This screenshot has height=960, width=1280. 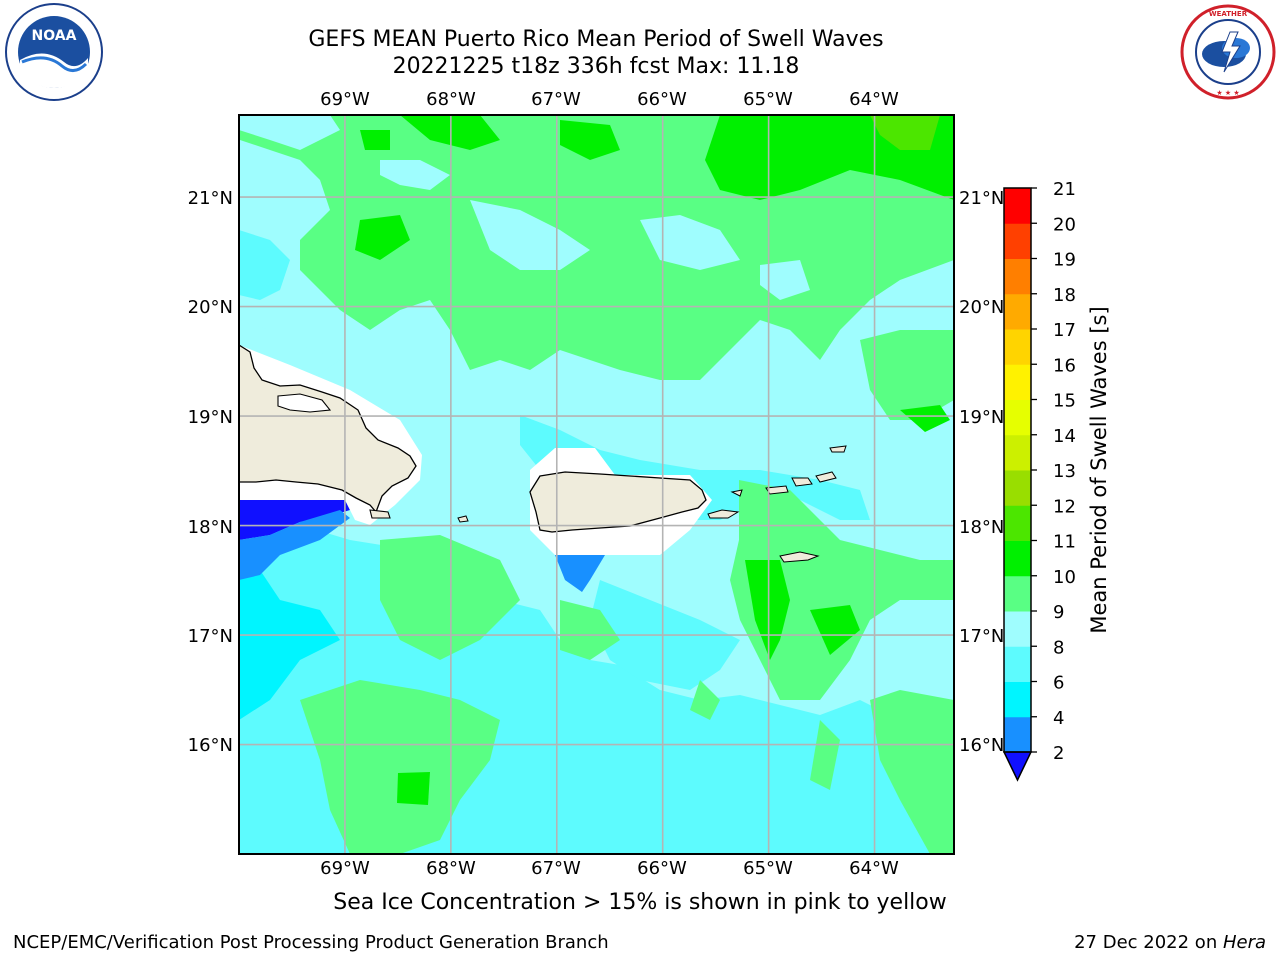 What do you see at coordinates (289, 640) in the screenshot?
I see `field-4-6s-southwest` at bounding box center [289, 640].